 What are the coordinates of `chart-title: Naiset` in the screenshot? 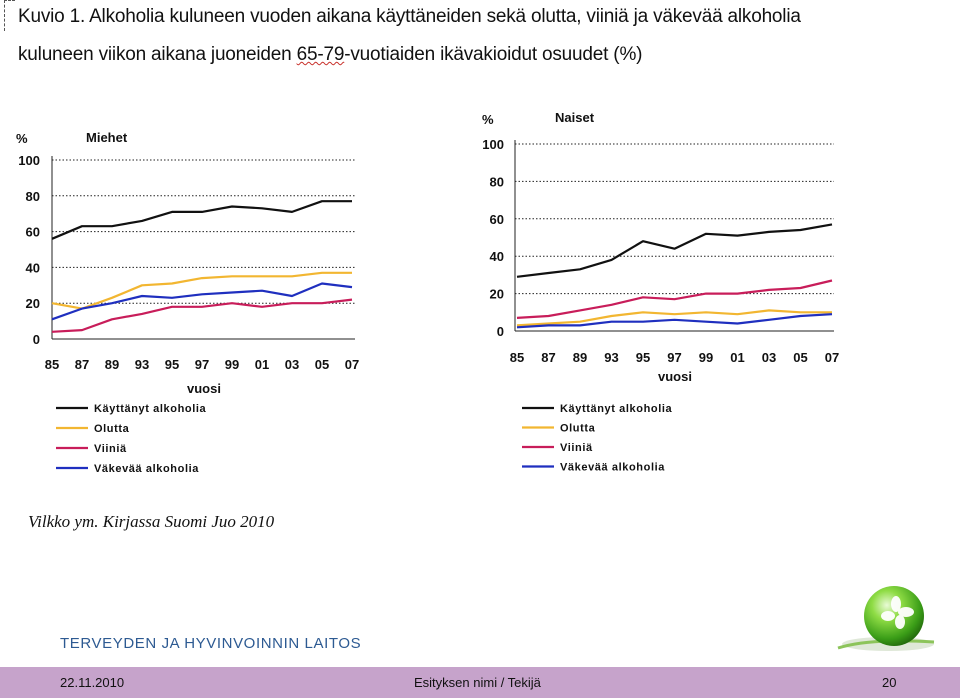 It's located at (575, 117).